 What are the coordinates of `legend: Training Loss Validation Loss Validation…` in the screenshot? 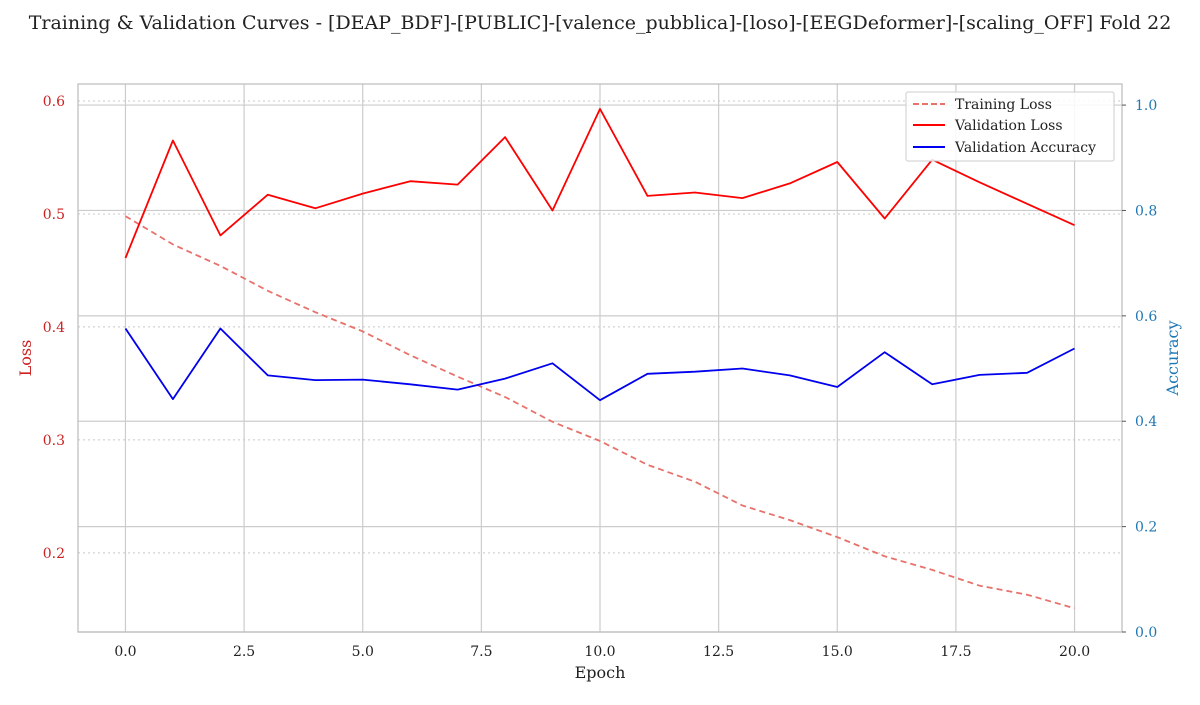 It's located at (1010, 126).